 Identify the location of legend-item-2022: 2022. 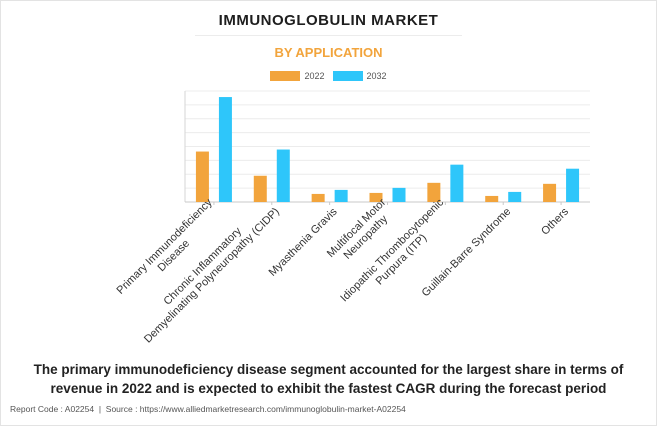
(297, 76).